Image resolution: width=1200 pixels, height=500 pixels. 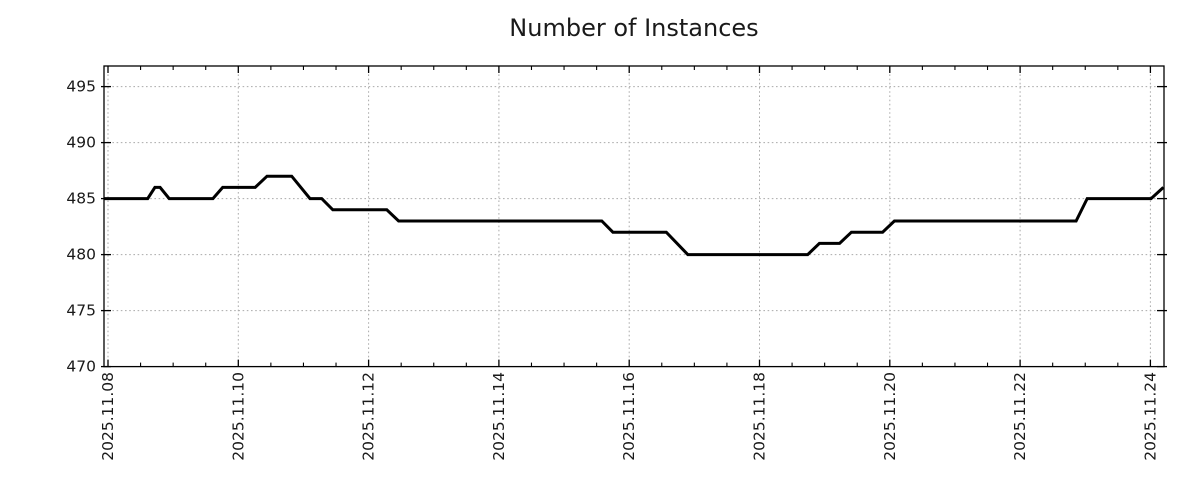 What do you see at coordinates (760, 416) in the screenshot?
I see `x-tick-label: 2025.11.18` at bounding box center [760, 416].